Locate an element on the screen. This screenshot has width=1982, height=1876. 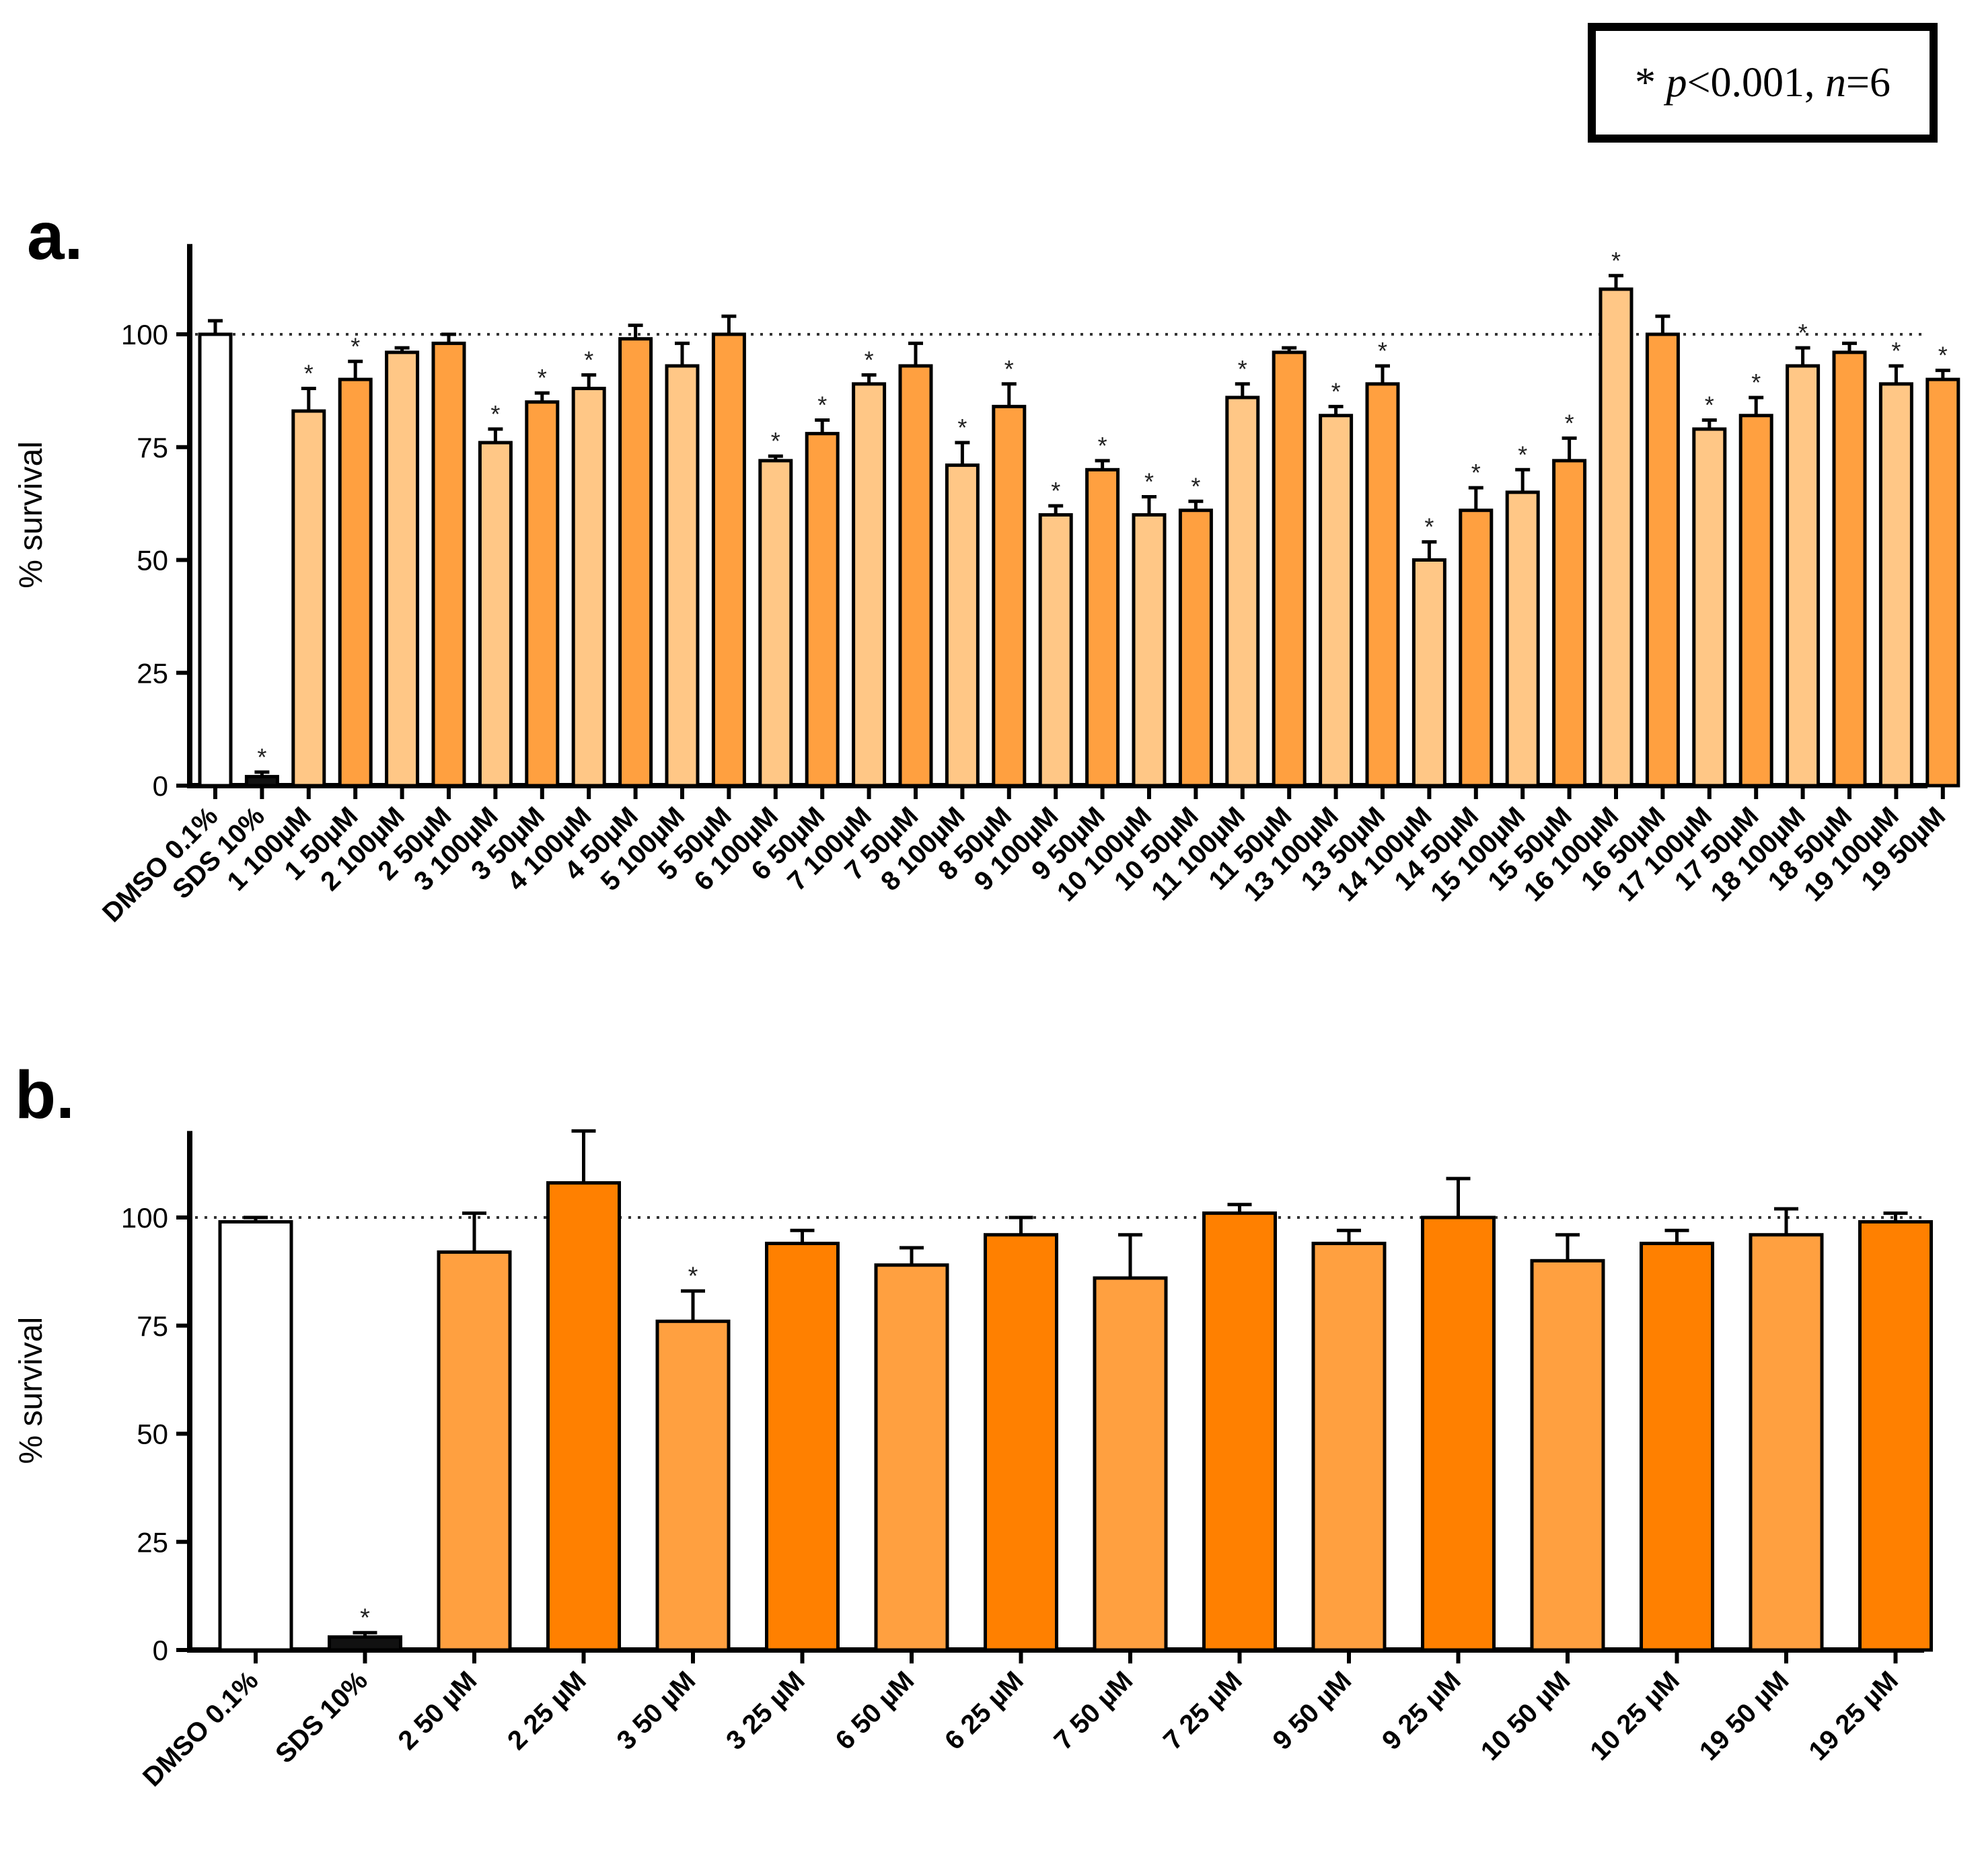
x-tick-label: 6 50 µM is located at coordinates (875, 1711).